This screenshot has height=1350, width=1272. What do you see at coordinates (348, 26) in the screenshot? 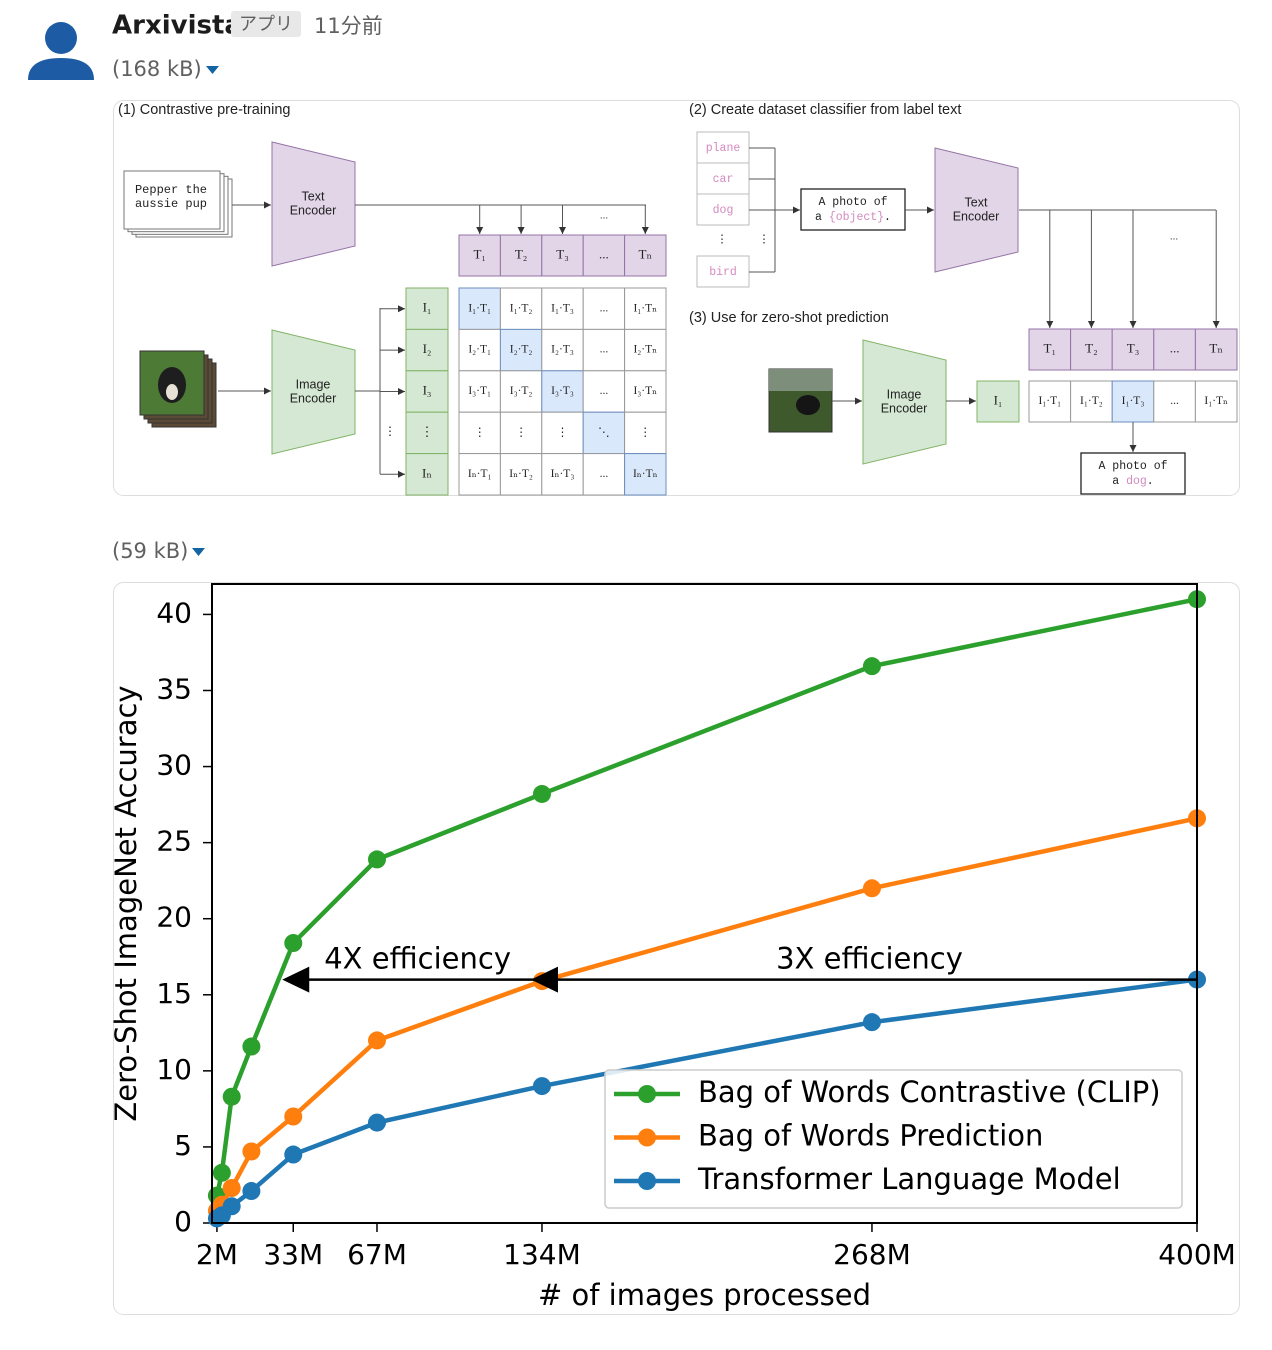
I see `timestamp: 11分前` at bounding box center [348, 26].